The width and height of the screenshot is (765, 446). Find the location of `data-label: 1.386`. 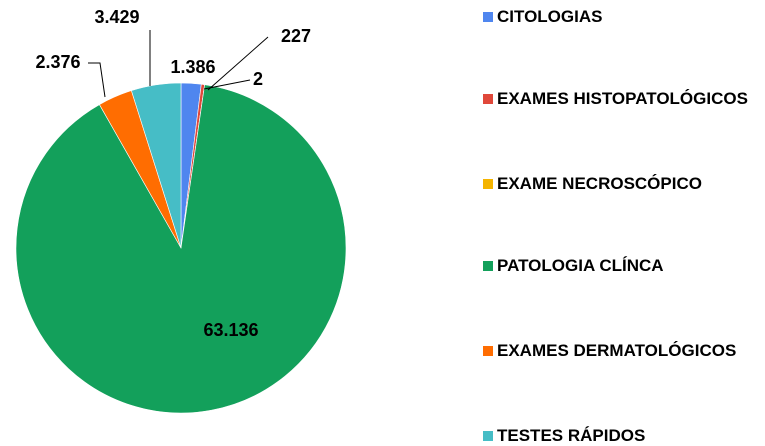

data-label: 1.386 is located at coordinates (192, 67).